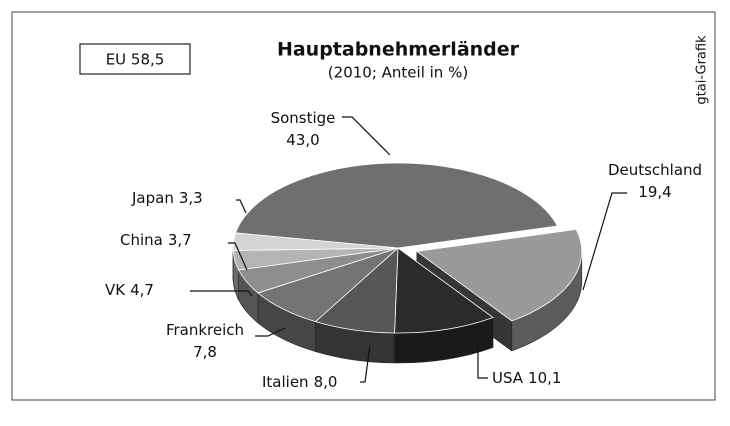 The width and height of the screenshot is (730, 426). Describe the element at coordinates (508, 378) in the screenshot. I see `category-label: USA` at that location.